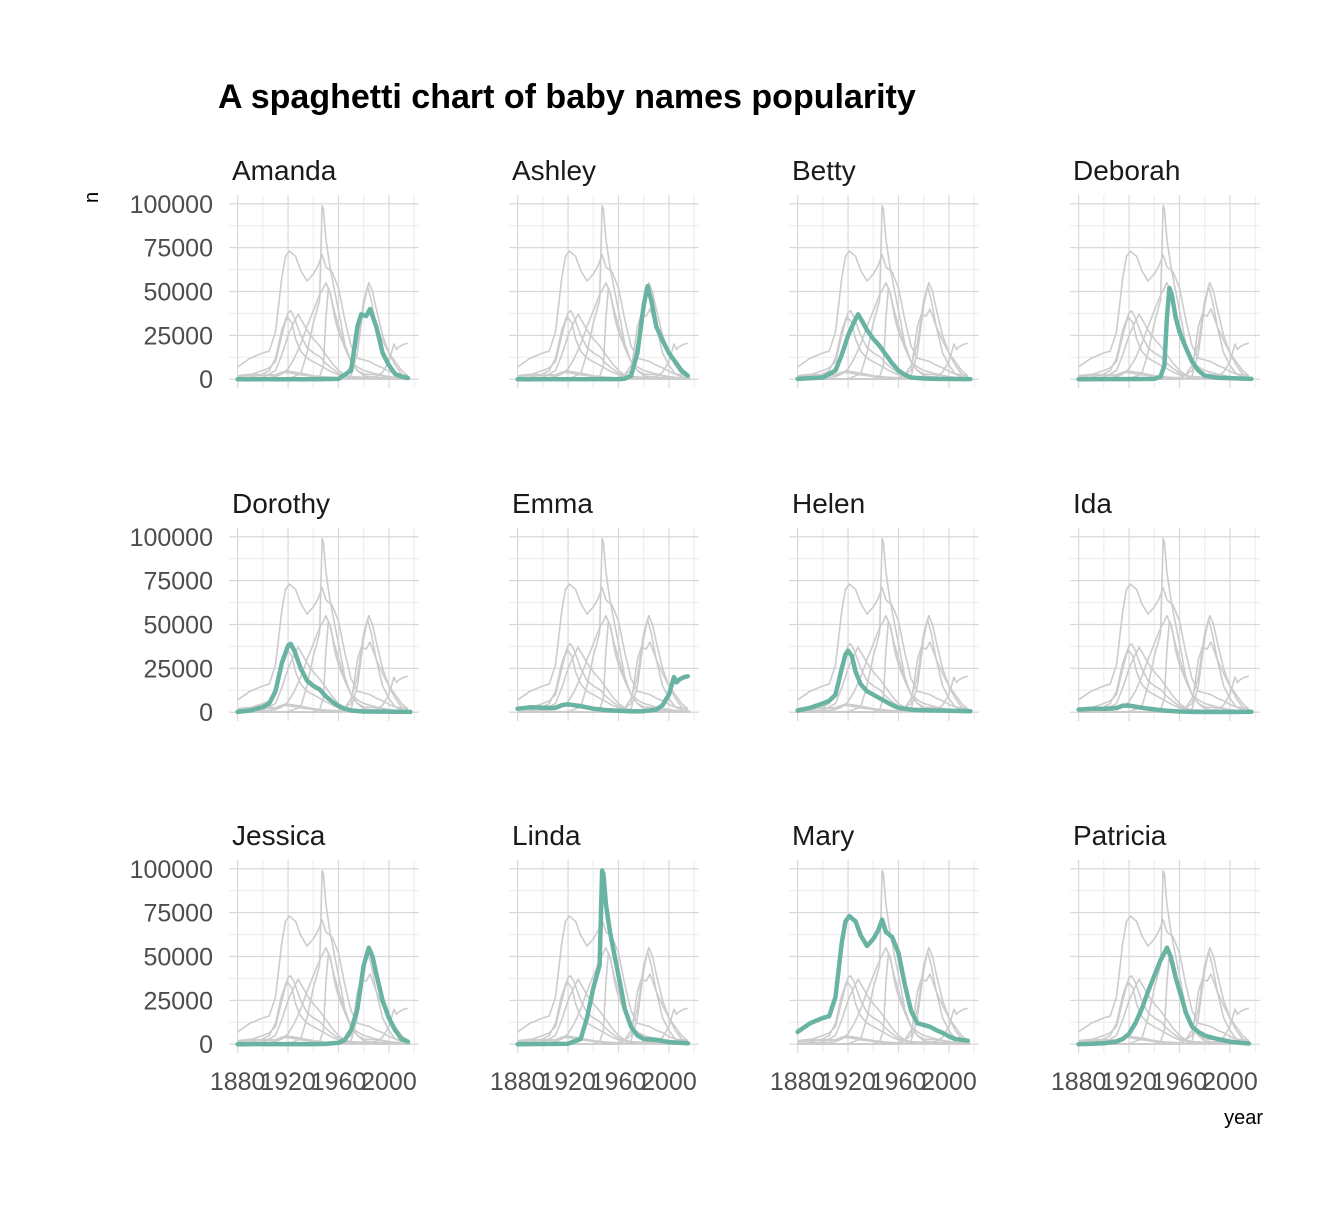  Describe the element at coordinates (281, 503) in the screenshot. I see `facet-label: Dorothy` at that location.